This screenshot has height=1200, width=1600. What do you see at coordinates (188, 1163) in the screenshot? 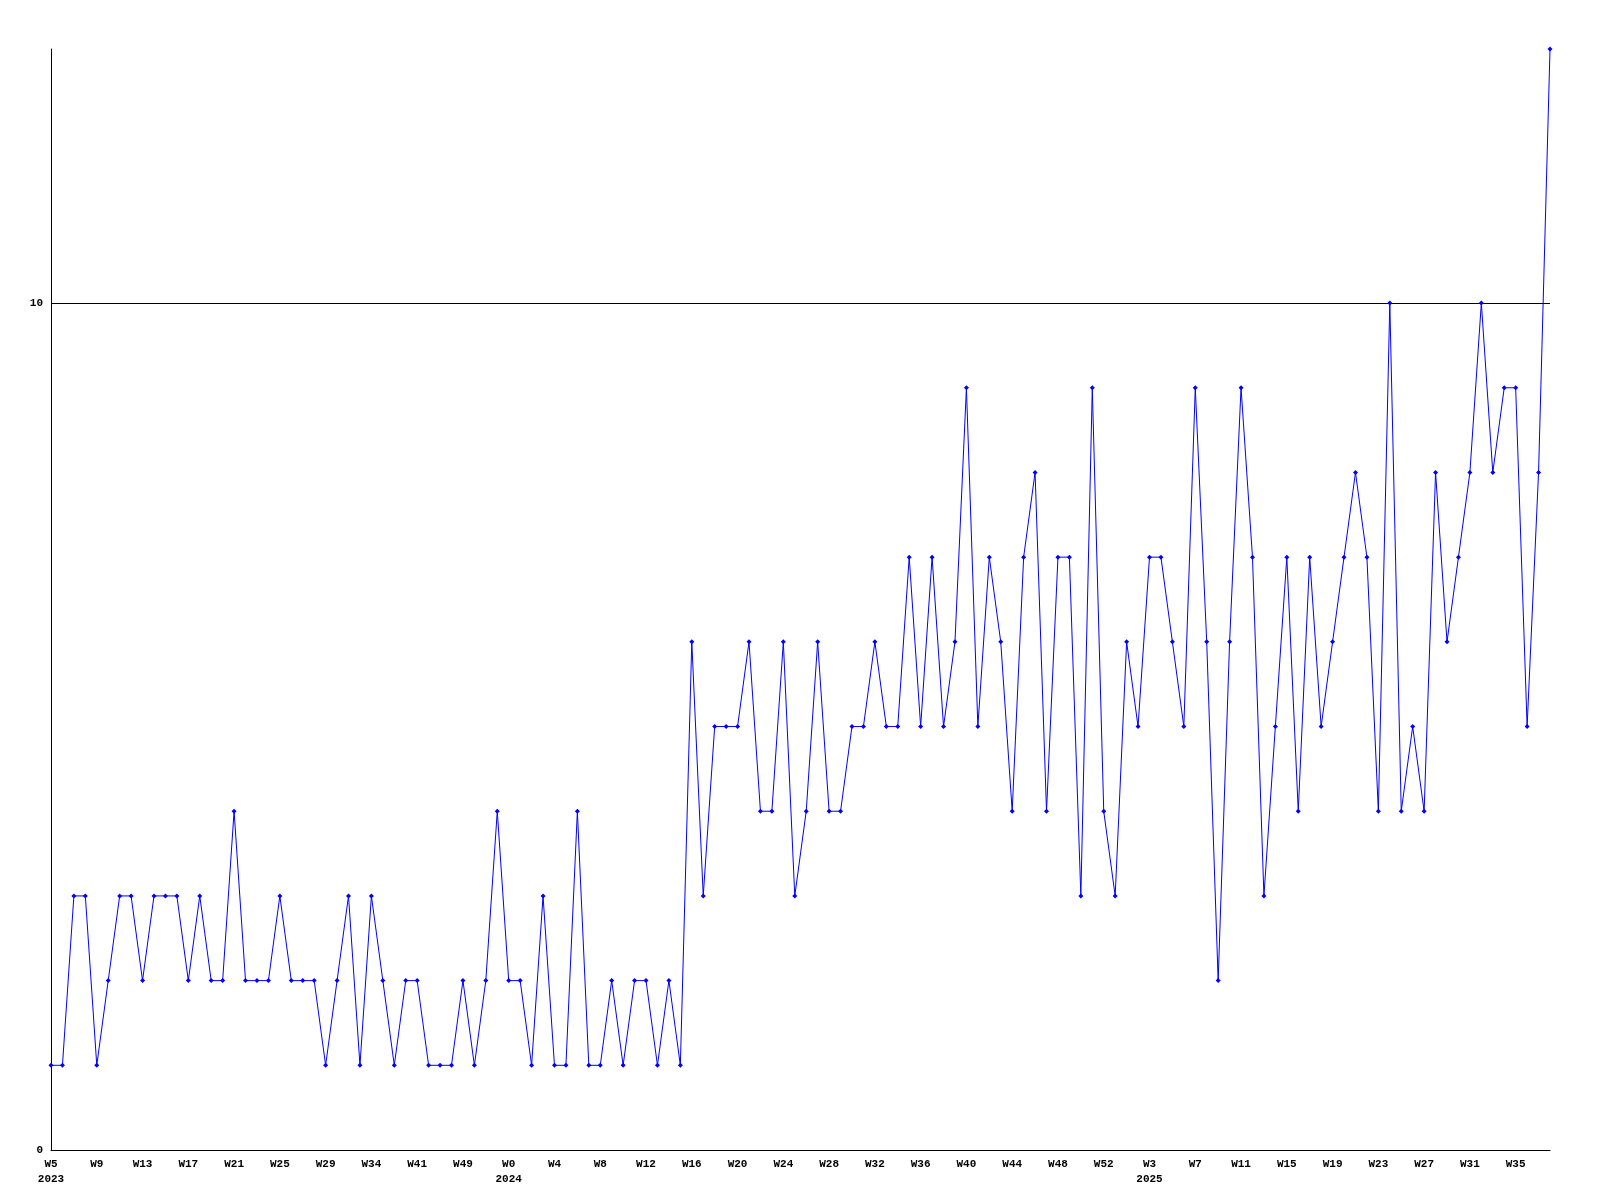
I see `x-tick-label: W17` at bounding box center [188, 1163].